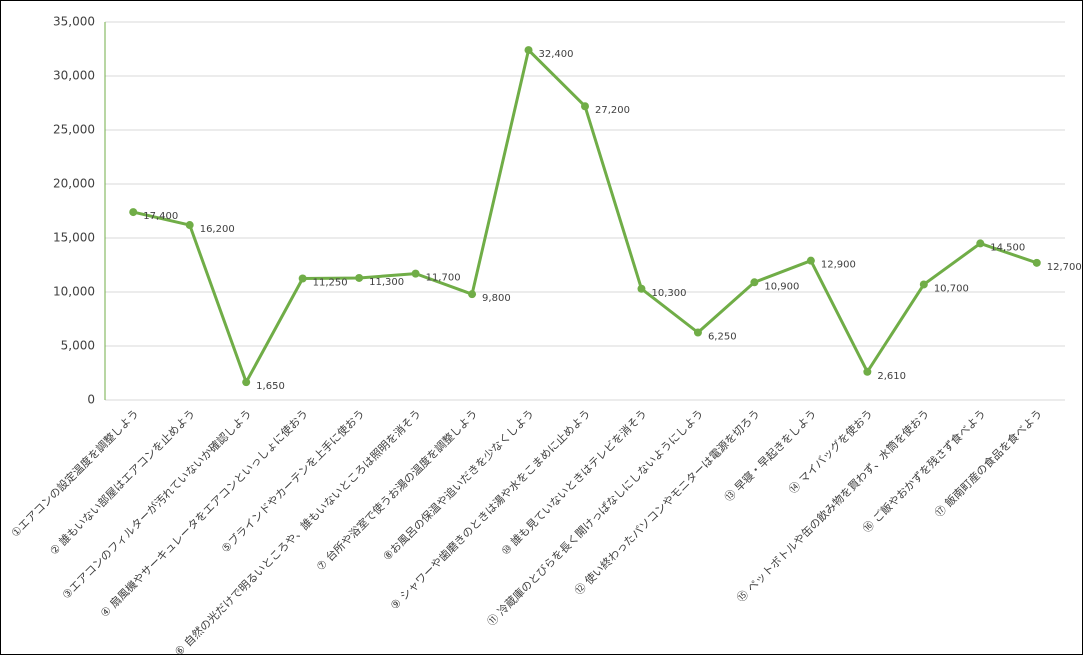 The height and width of the screenshot is (656, 1084). Describe the element at coordinates (496, 298) in the screenshot. I see `data-label: 9,800` at that location.